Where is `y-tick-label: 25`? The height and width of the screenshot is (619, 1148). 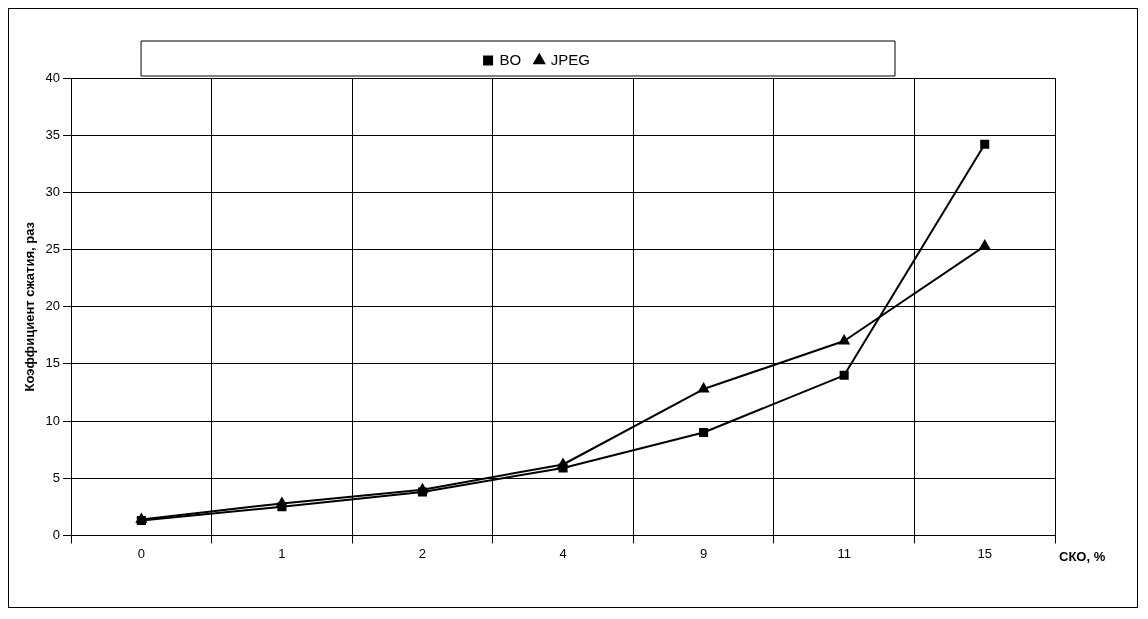
y-tick-label: 25 is located at coordinates (53, 249).